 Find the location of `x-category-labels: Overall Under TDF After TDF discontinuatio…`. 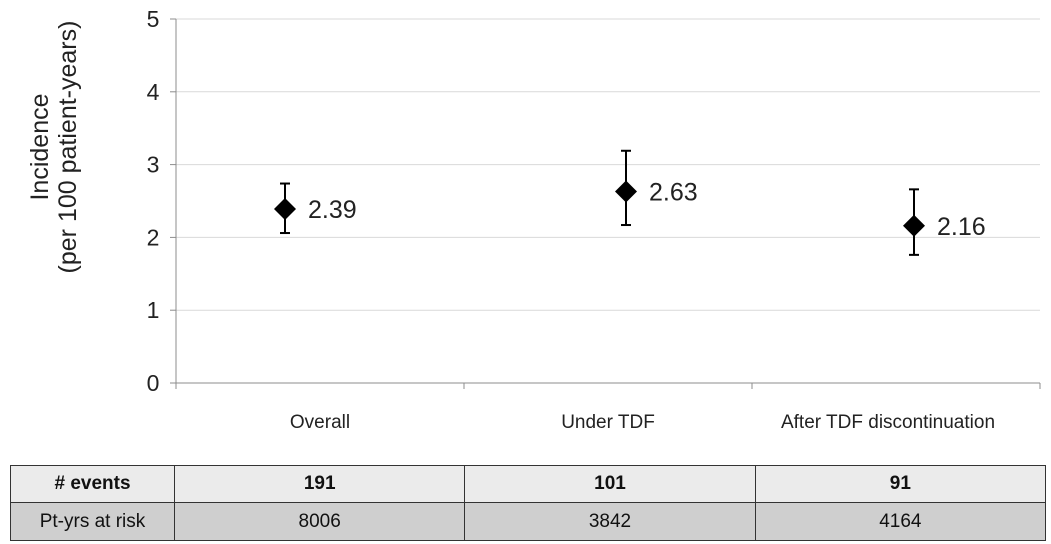

x-category-labels: Overall Under TDF After TDF discontinuatio… is located at coordinates (642, 422).